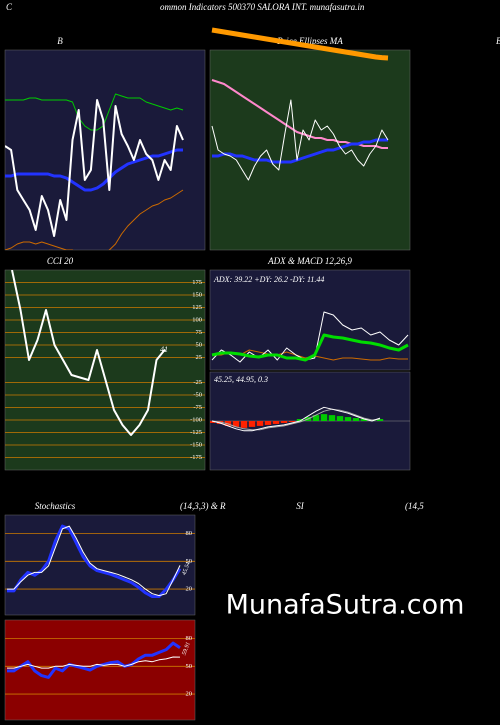 Image resolution: width=500 pixels, height=725 pixels. I want to click on annotation: 45.54, so click(186, 568).